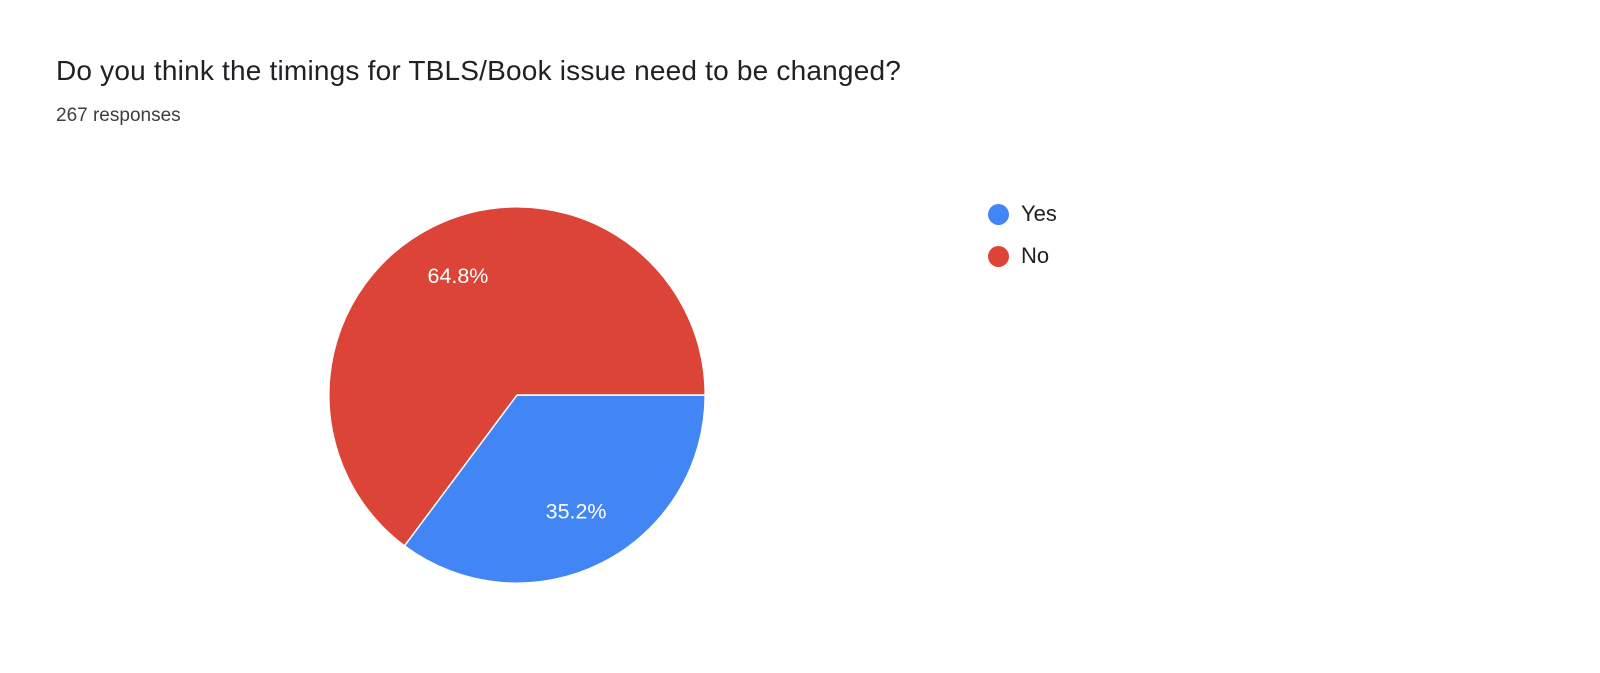 The width and height of the screenshot is (1600, 673). Describe the element at coordinates (998, 256) in the screenshot. I see `legend-dot-no` at that location.